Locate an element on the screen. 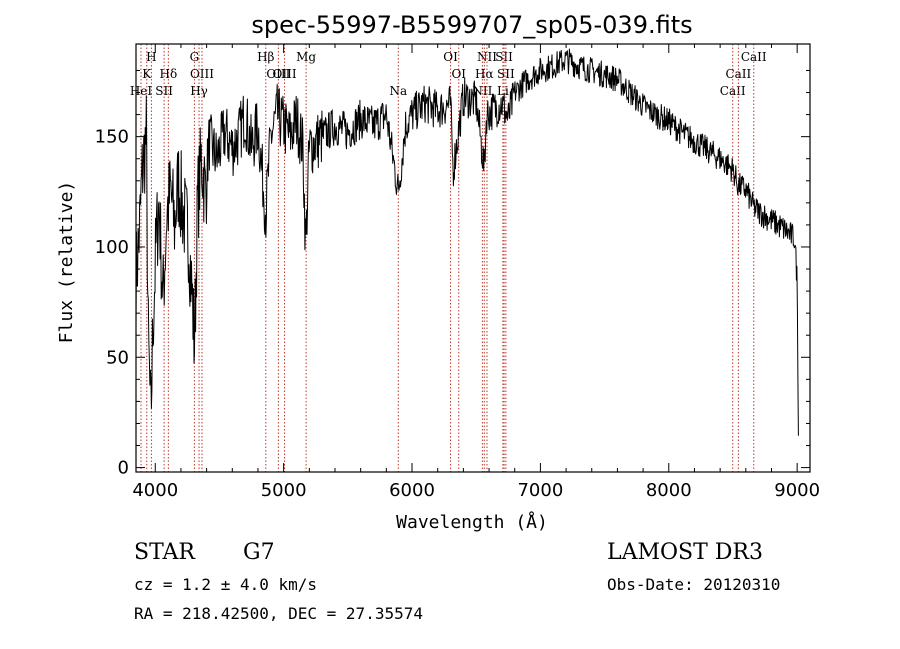  line-label-13: OI is located at coordinates (450, 57).